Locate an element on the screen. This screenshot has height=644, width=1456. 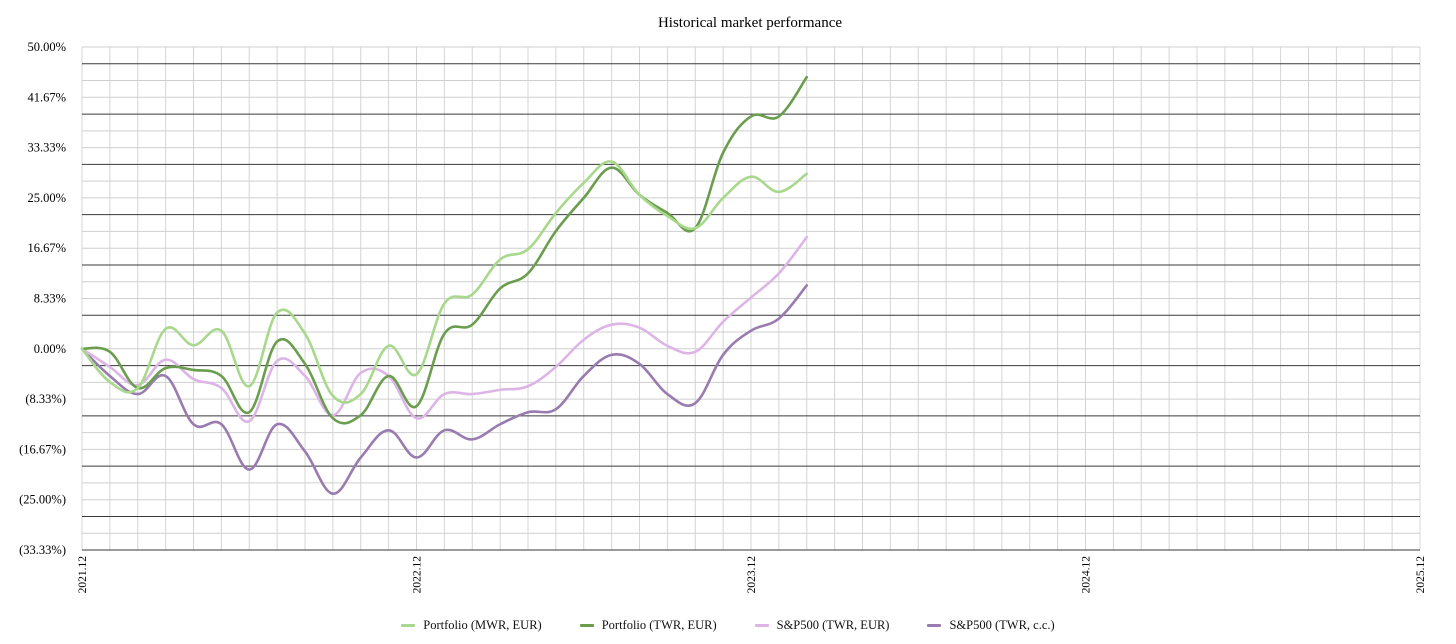
x-axis-ticks: 2021.12 2022.12 2023.12 2024.12 2025.12 is located at coordinates (752, 575).